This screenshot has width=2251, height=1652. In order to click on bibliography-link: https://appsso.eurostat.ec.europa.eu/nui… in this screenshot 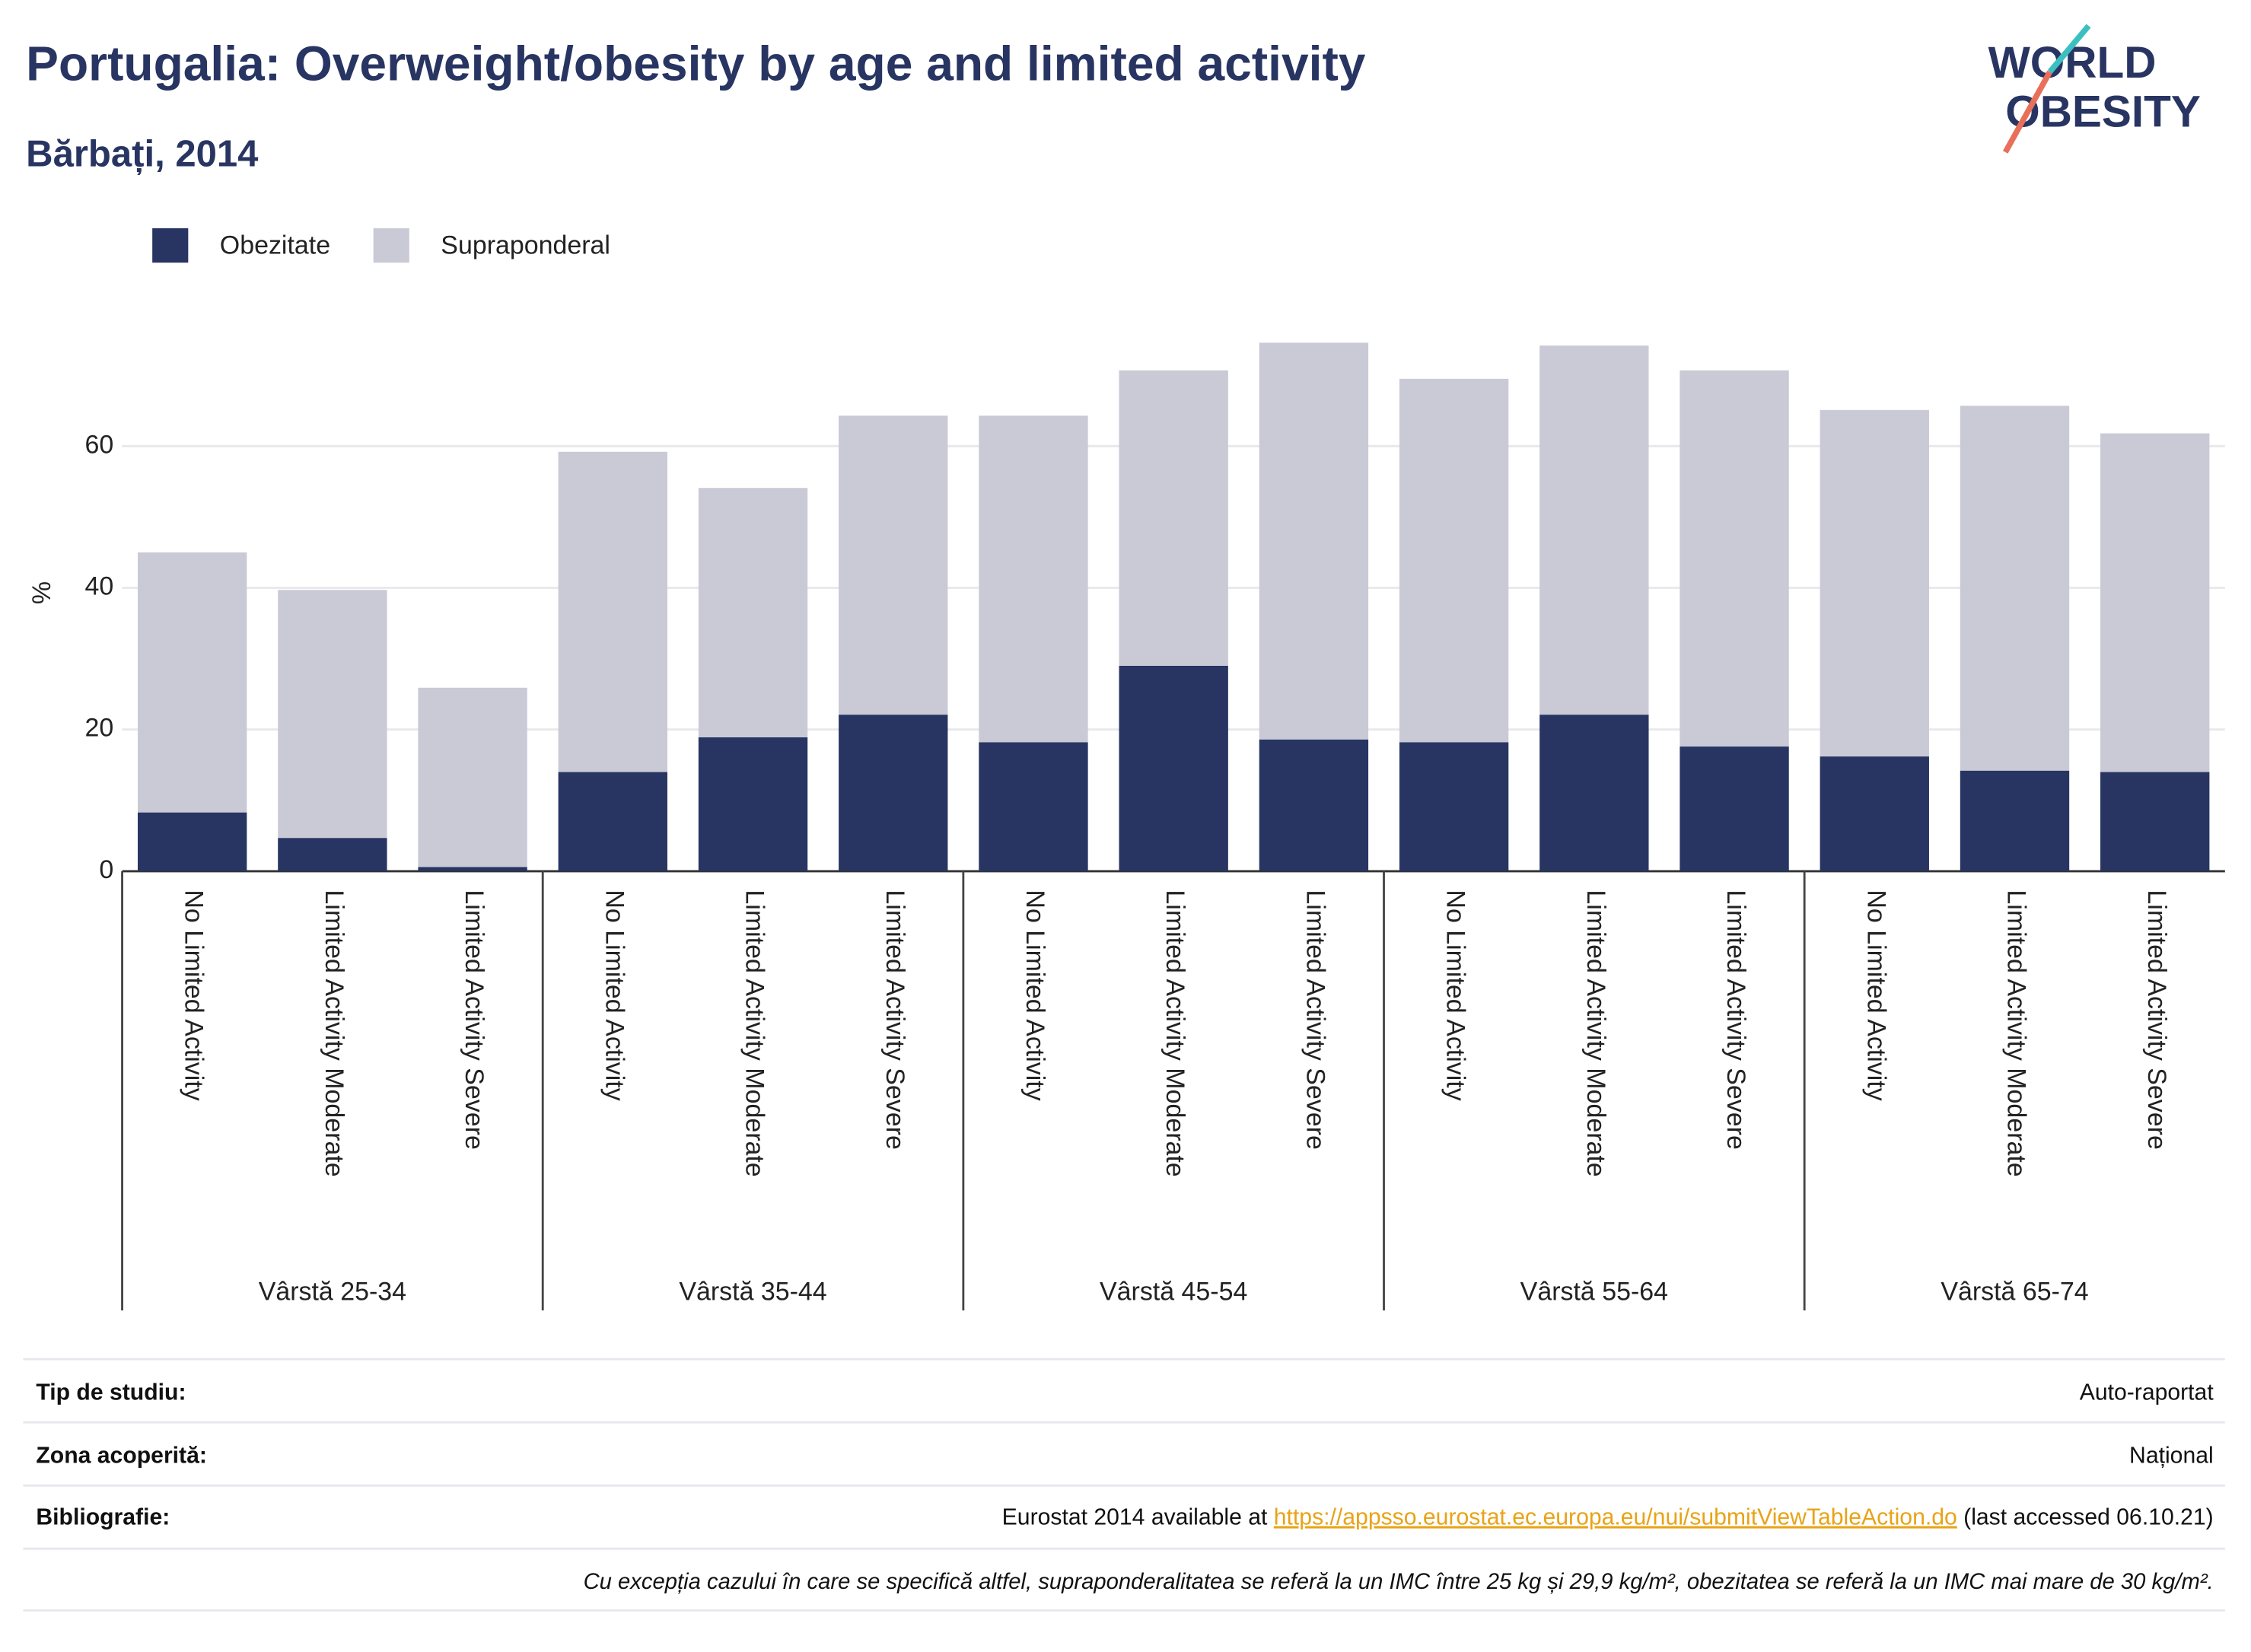, I will do `click(1615, 1517)`.